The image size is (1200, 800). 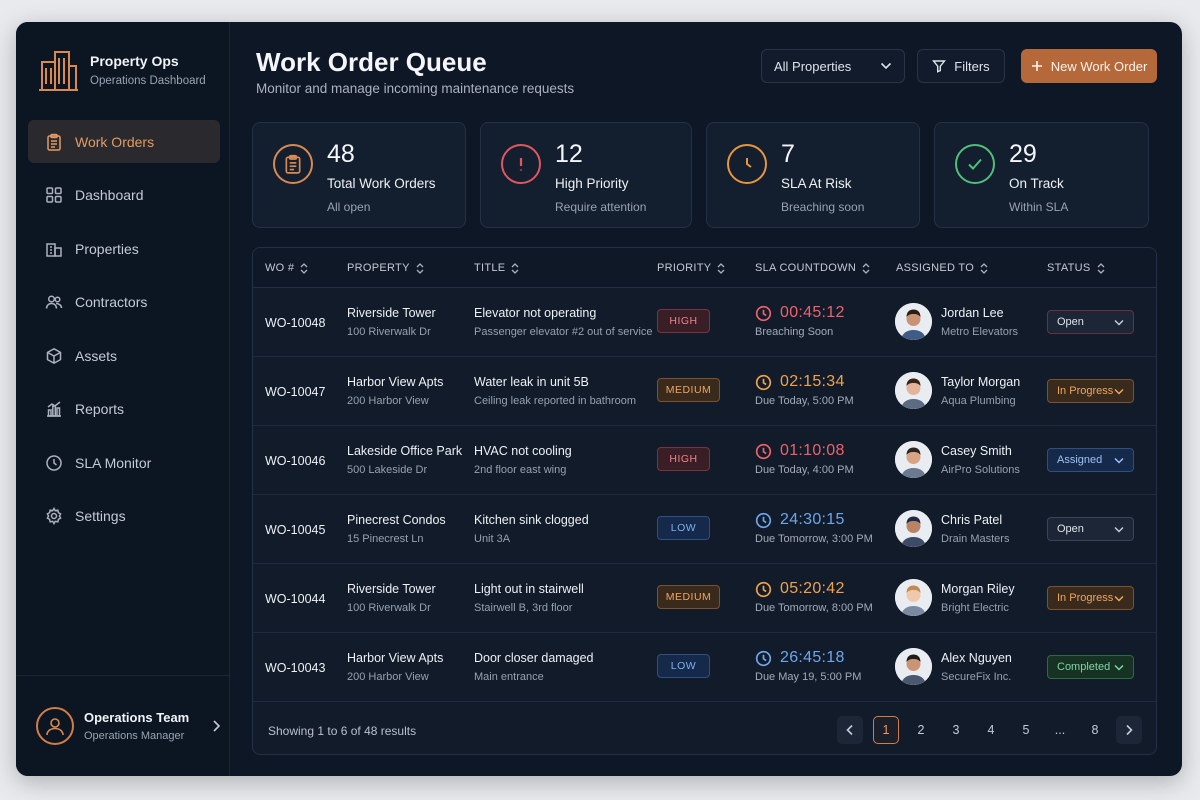 I want to click on stat-subtext: Within SLA, so click(x=1039, y=207).